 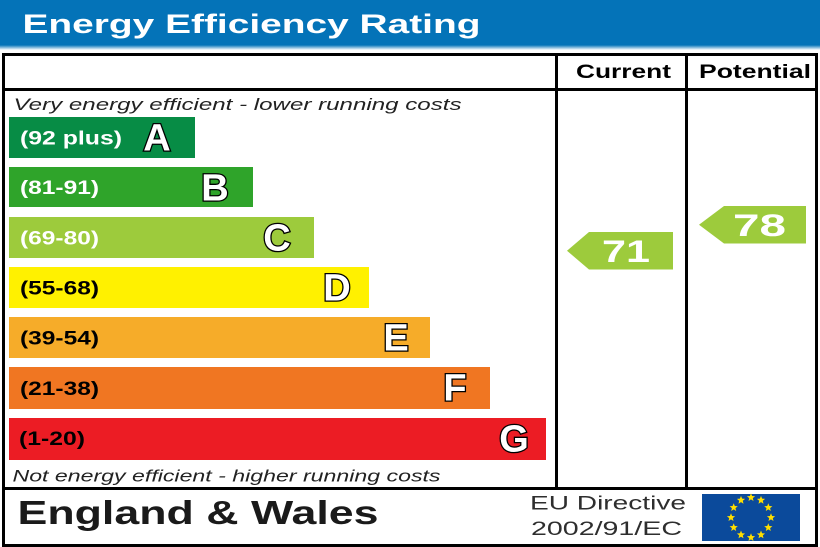 I want to click on svg-text: G, so click(x=514, y=440).